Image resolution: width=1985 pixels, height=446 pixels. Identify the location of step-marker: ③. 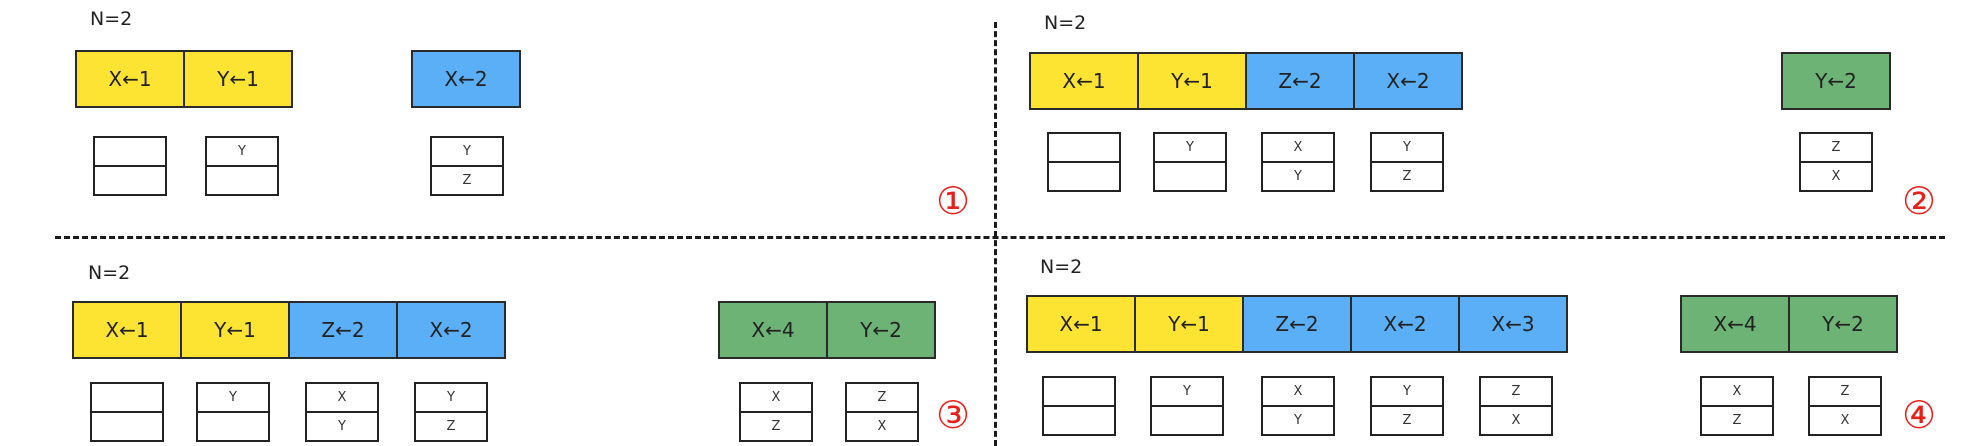
(953, 415).